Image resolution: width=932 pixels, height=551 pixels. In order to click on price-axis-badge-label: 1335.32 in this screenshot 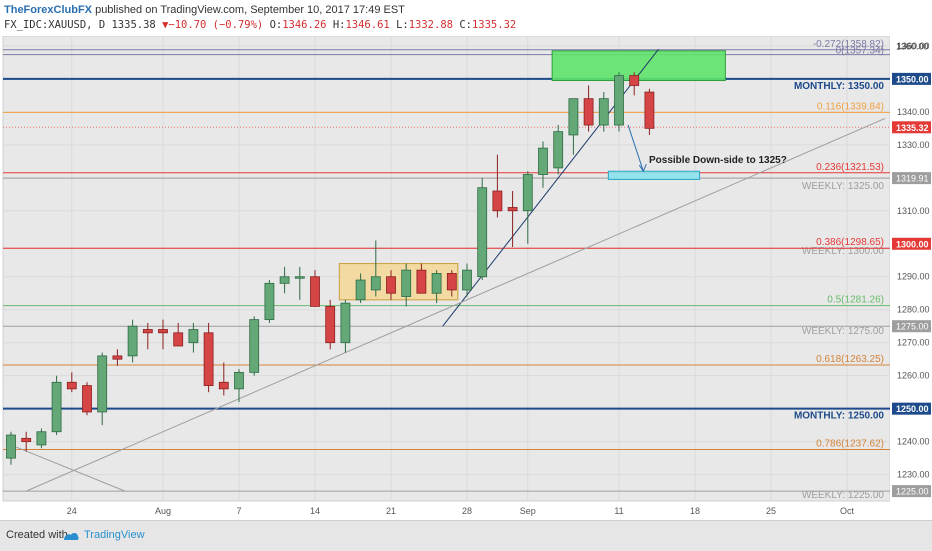, I will do `click(912, 128)`.